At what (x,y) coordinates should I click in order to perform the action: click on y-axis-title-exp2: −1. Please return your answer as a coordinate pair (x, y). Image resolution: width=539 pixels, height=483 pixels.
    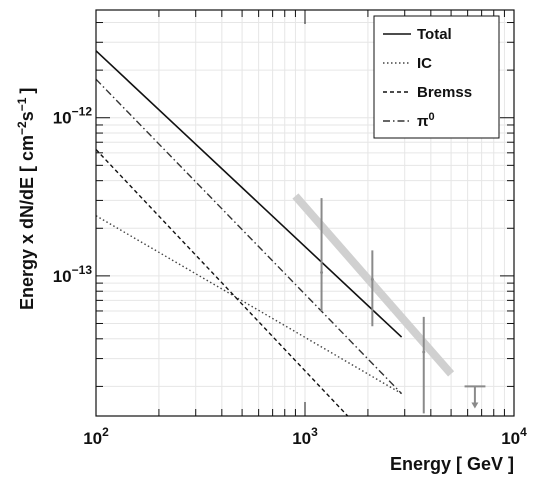
    Looking at the image, I should click on (22, 104).